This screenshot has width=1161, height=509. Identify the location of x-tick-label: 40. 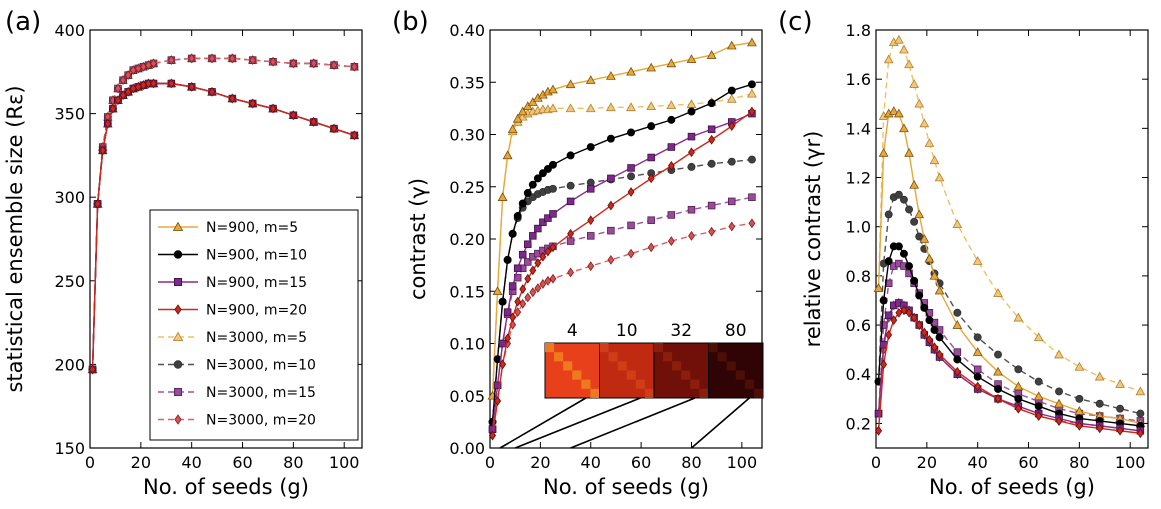
(978, 462).